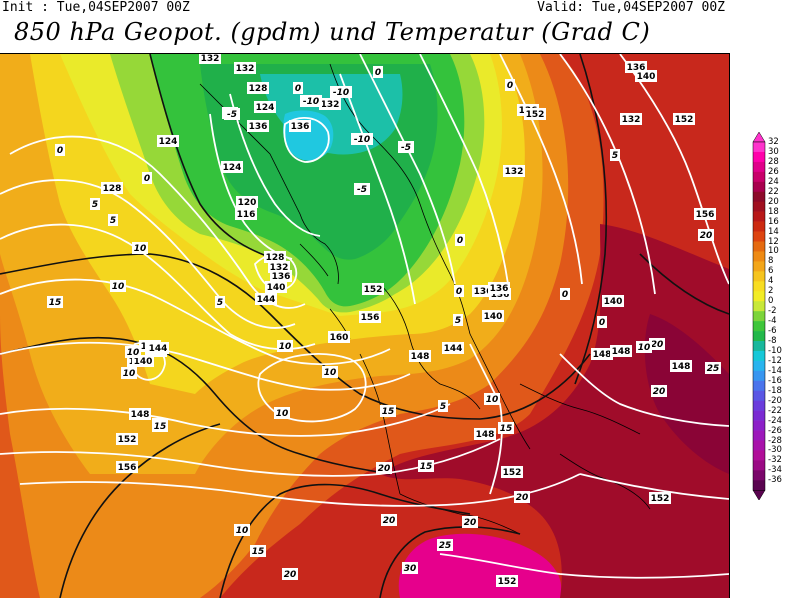  I want to click on colorbar-label: 20, so click(773, 201).